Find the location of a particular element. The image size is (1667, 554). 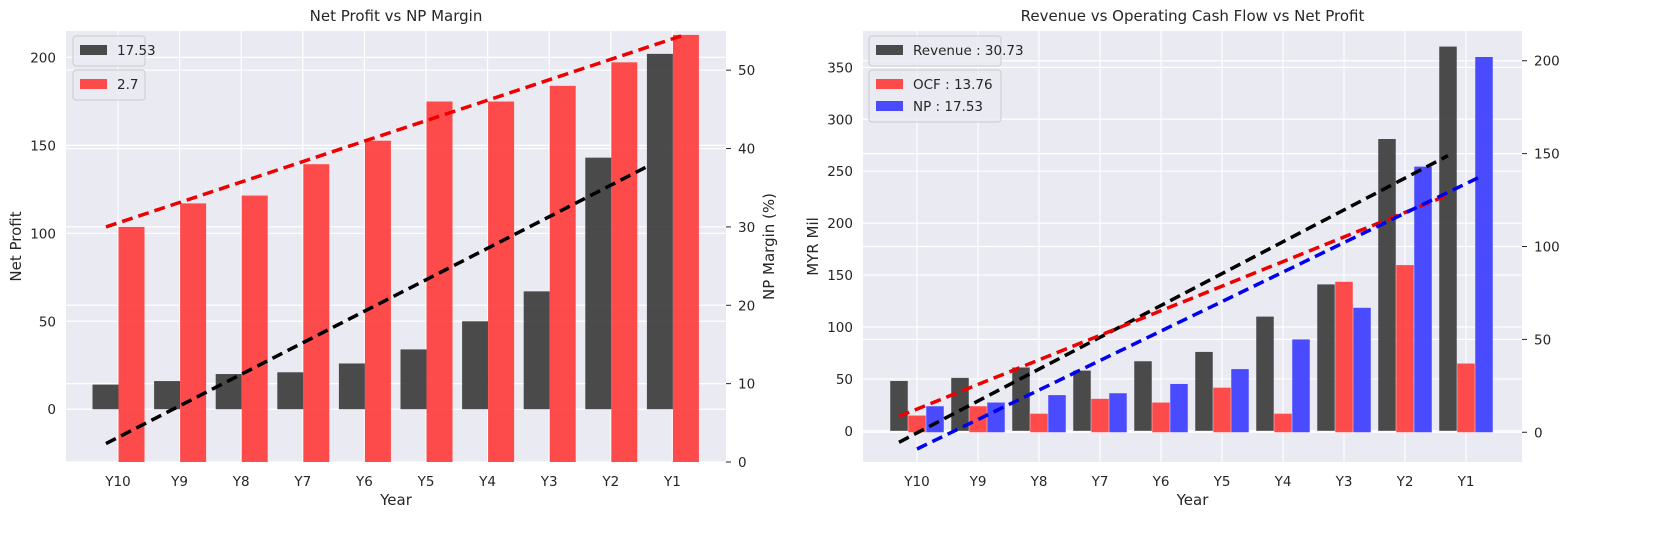

x-tick-label: Y2 is located at coordinates (610, 482).